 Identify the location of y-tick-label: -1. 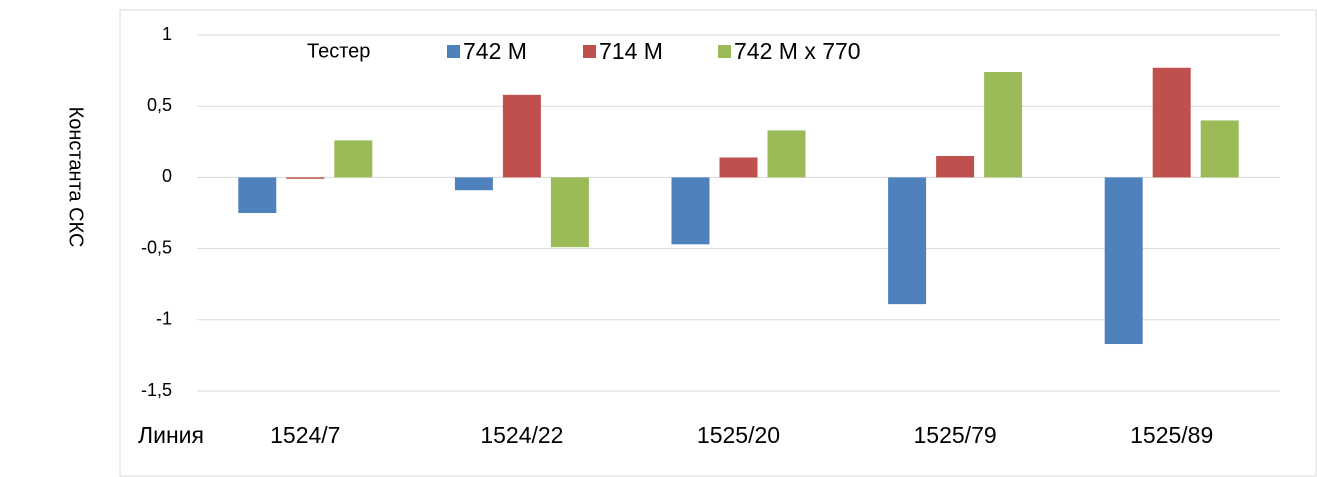
(164, 319).